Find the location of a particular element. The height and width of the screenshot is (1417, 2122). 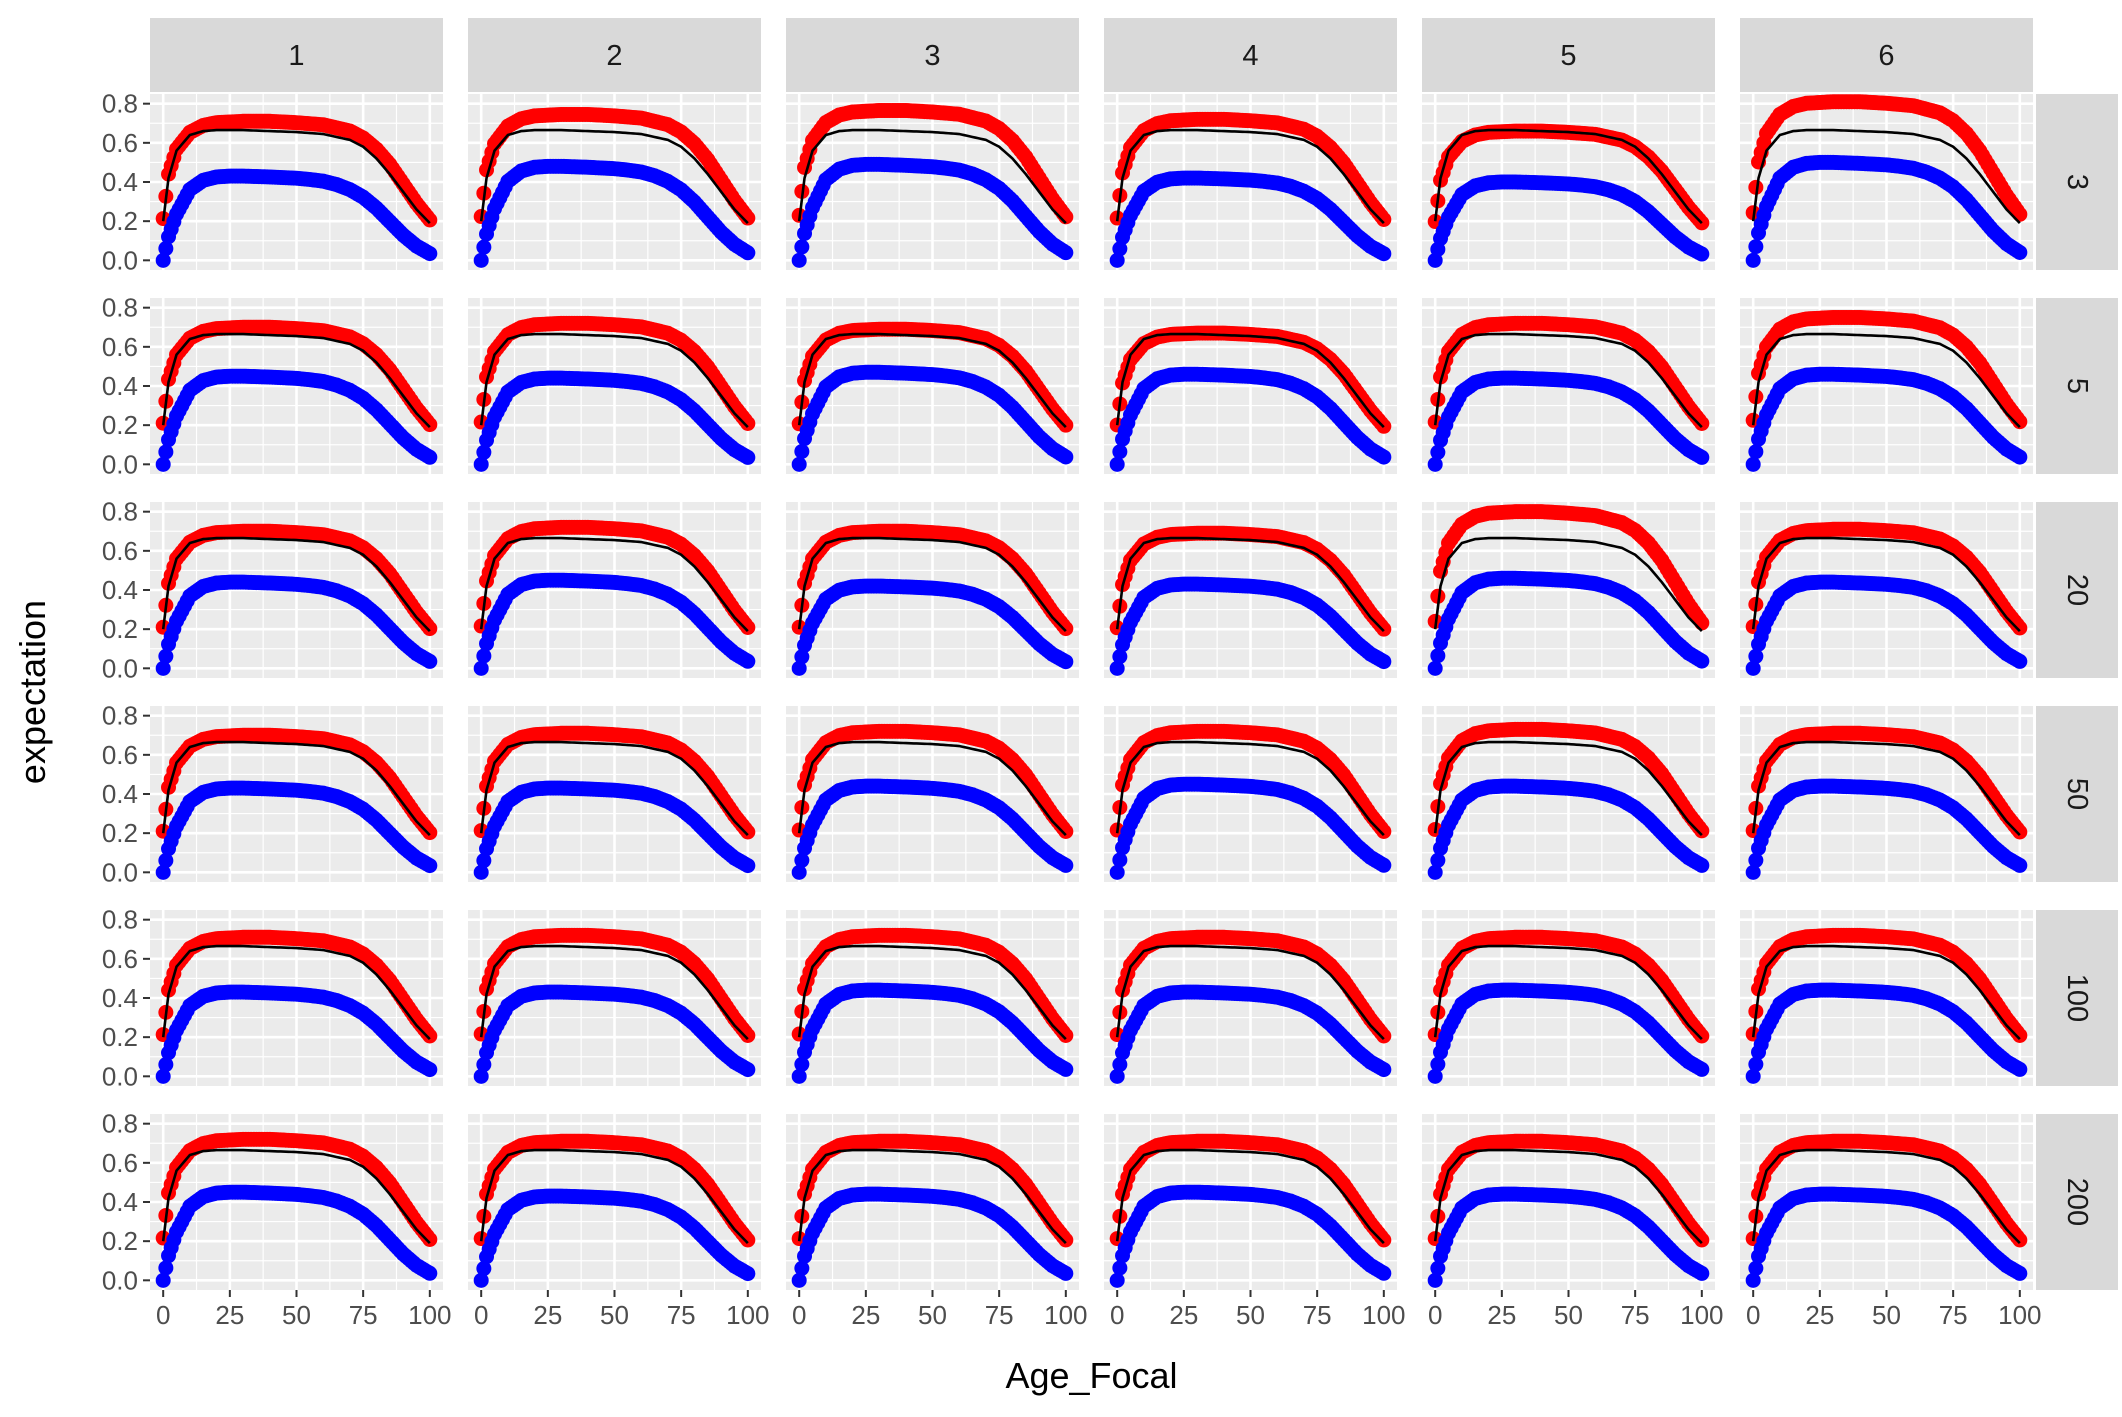

strip-row-20: 20 is located at coordinates (2077, 590).